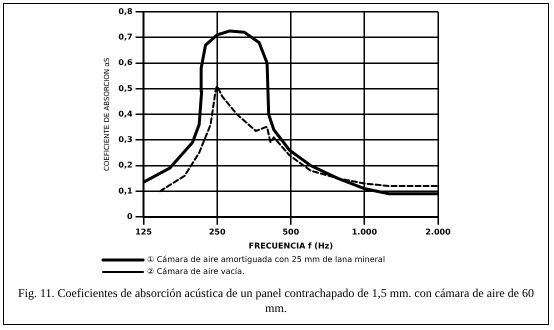 The image size is (554, 330). What do you see at coordinates (126, 11) in the screenshot?
I see `y-tick-label: 0,8` at bounding box center [126, 11].